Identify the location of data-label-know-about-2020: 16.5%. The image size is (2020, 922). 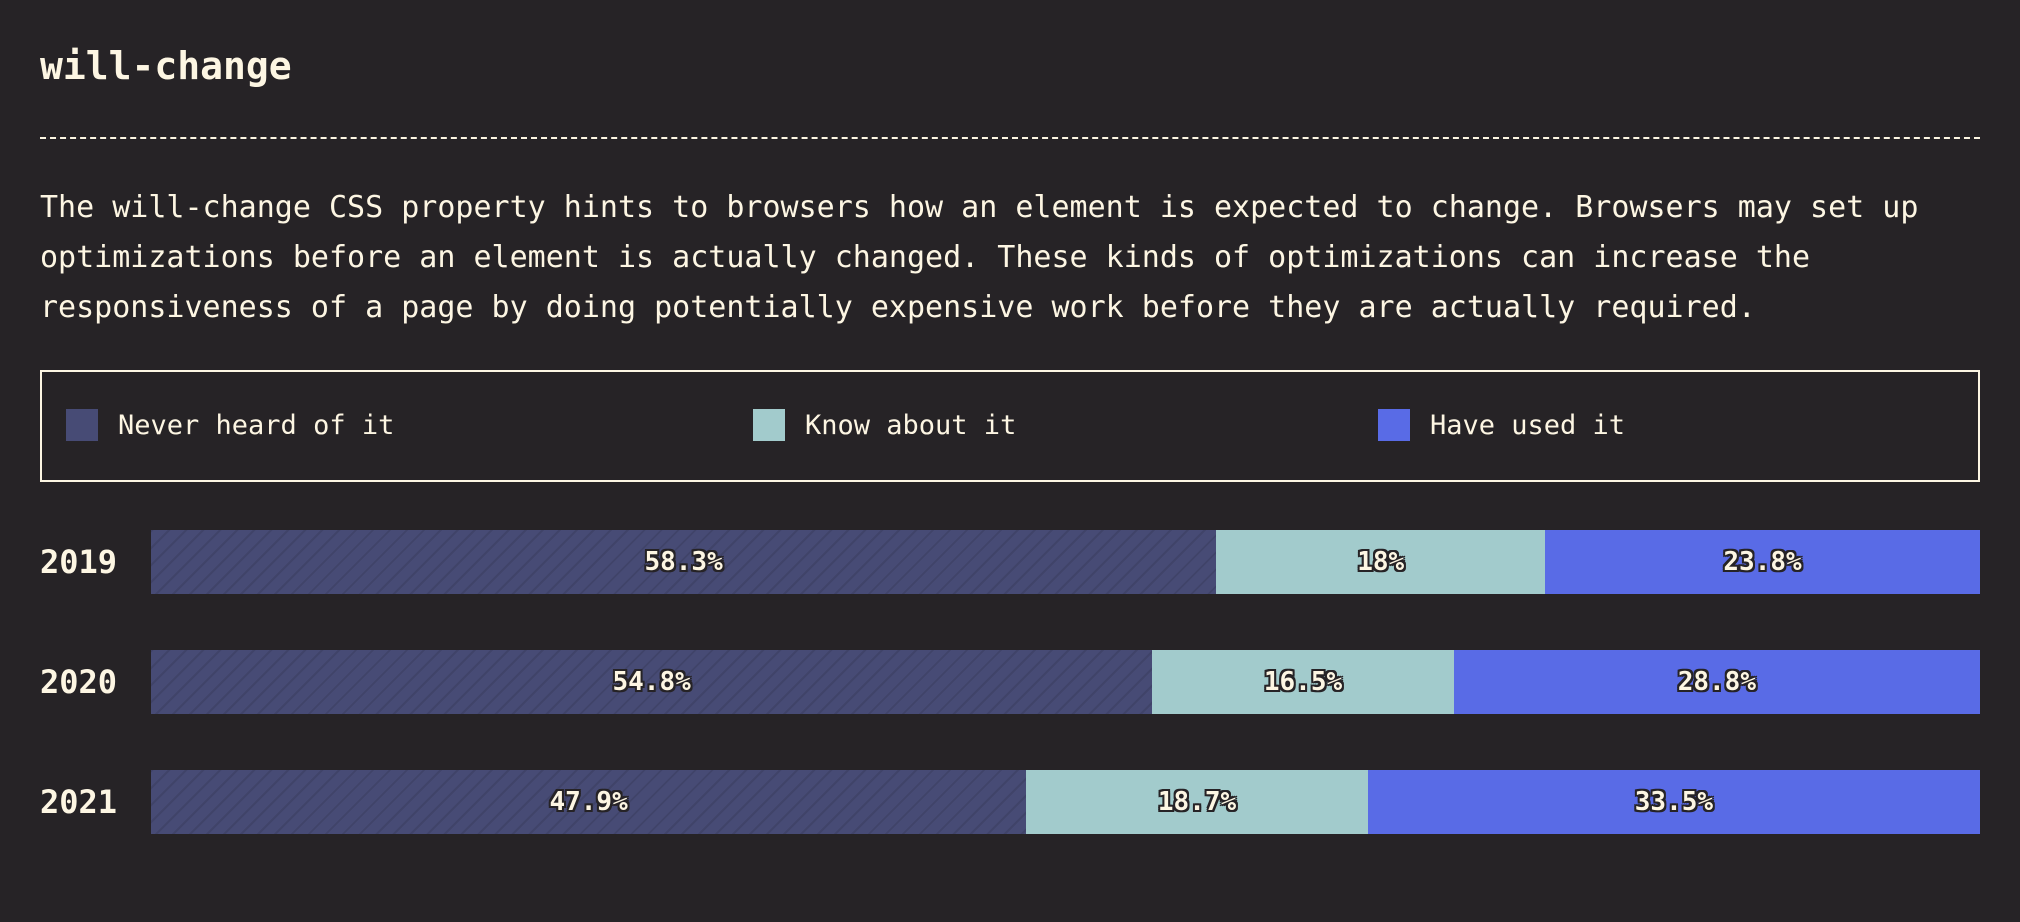
(1303, 682).